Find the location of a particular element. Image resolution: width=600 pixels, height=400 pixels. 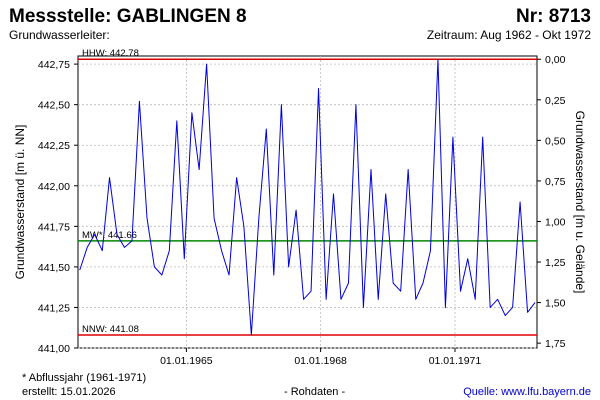

created-date: erstellt: 15.01.2026 is located at coordinates (69, 392).